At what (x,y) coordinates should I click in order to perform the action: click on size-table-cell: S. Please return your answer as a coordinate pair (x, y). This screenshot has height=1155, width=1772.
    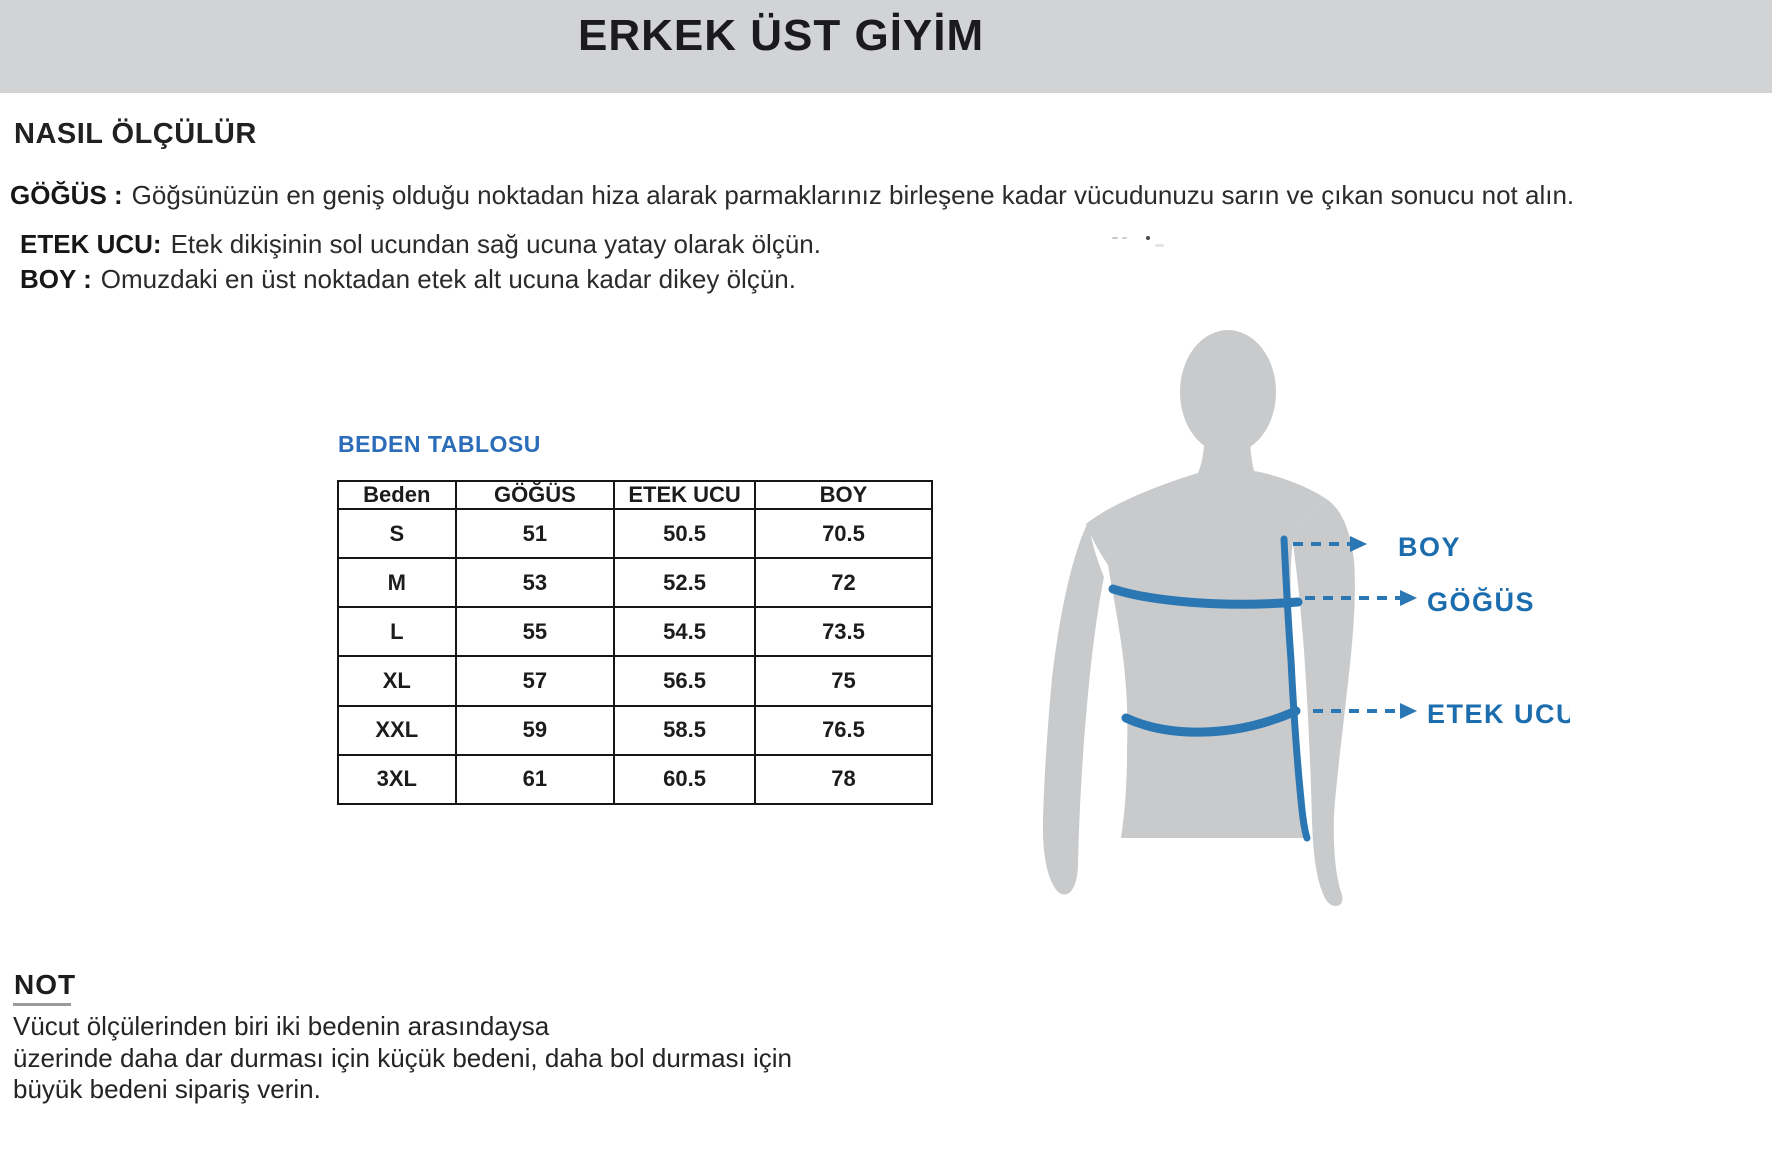
    Looking at the image, I should click on (397, 533).